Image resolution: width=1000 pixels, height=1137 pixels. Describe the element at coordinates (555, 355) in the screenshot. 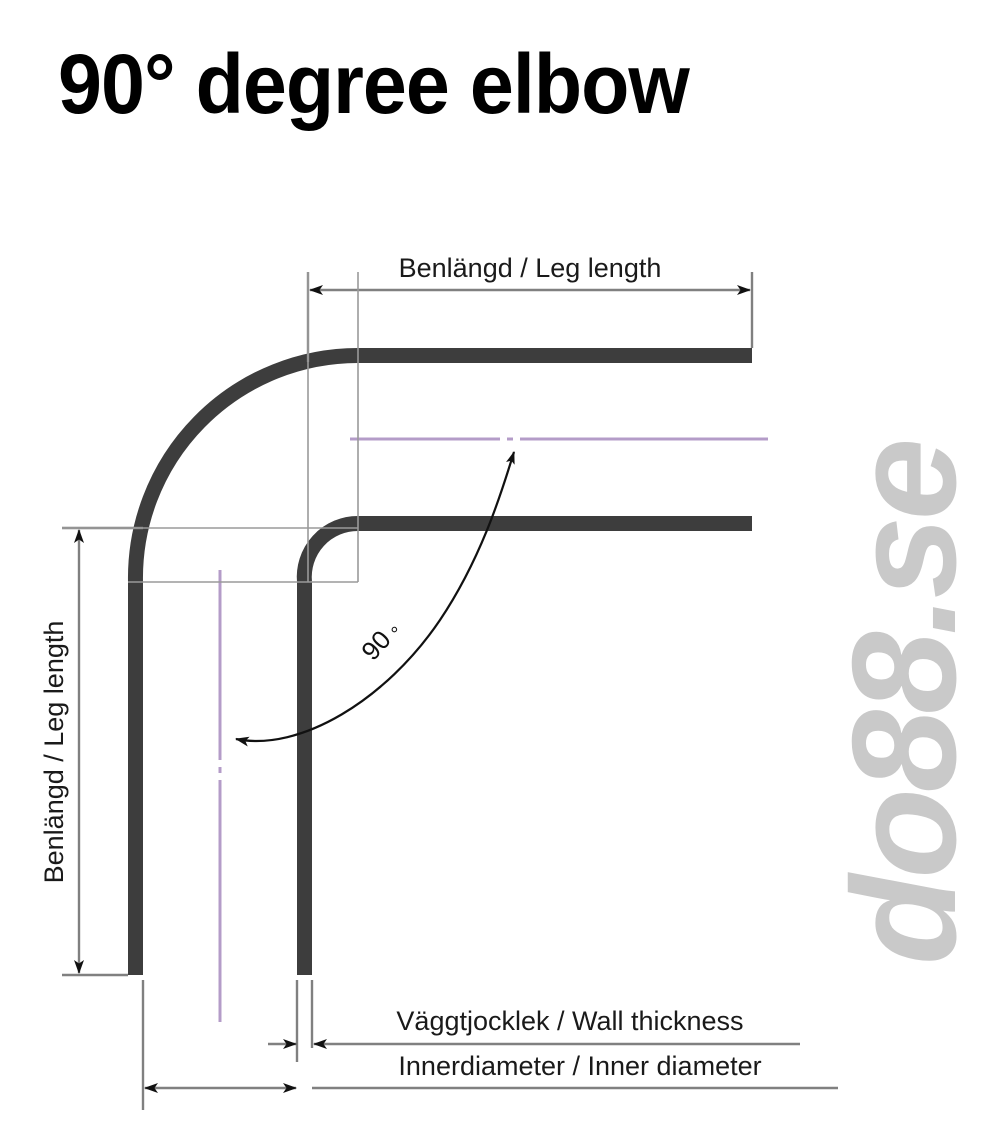

I see `horizontal-leg-top-wall` at that location.